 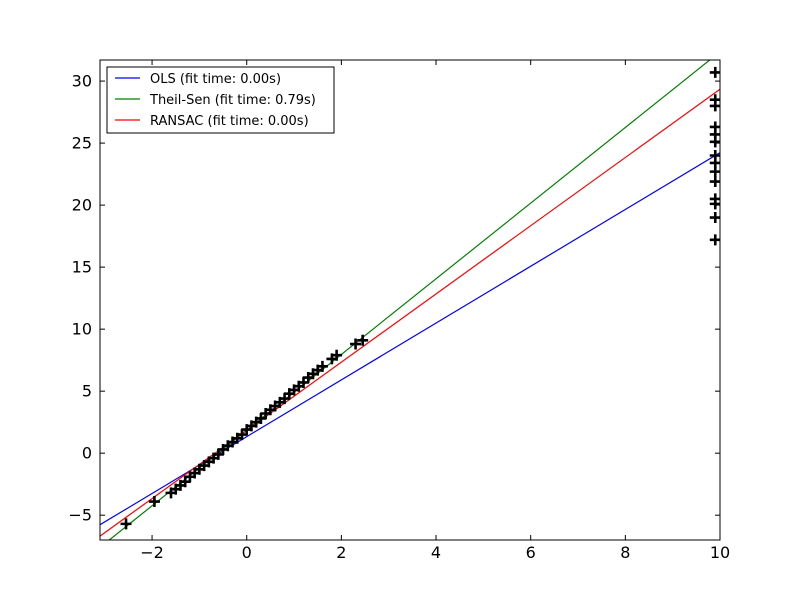 What do you see at coordinates (82, 267) in the screenshot?
I see `y-tick-label: 15` at bounding box center [82, 267].